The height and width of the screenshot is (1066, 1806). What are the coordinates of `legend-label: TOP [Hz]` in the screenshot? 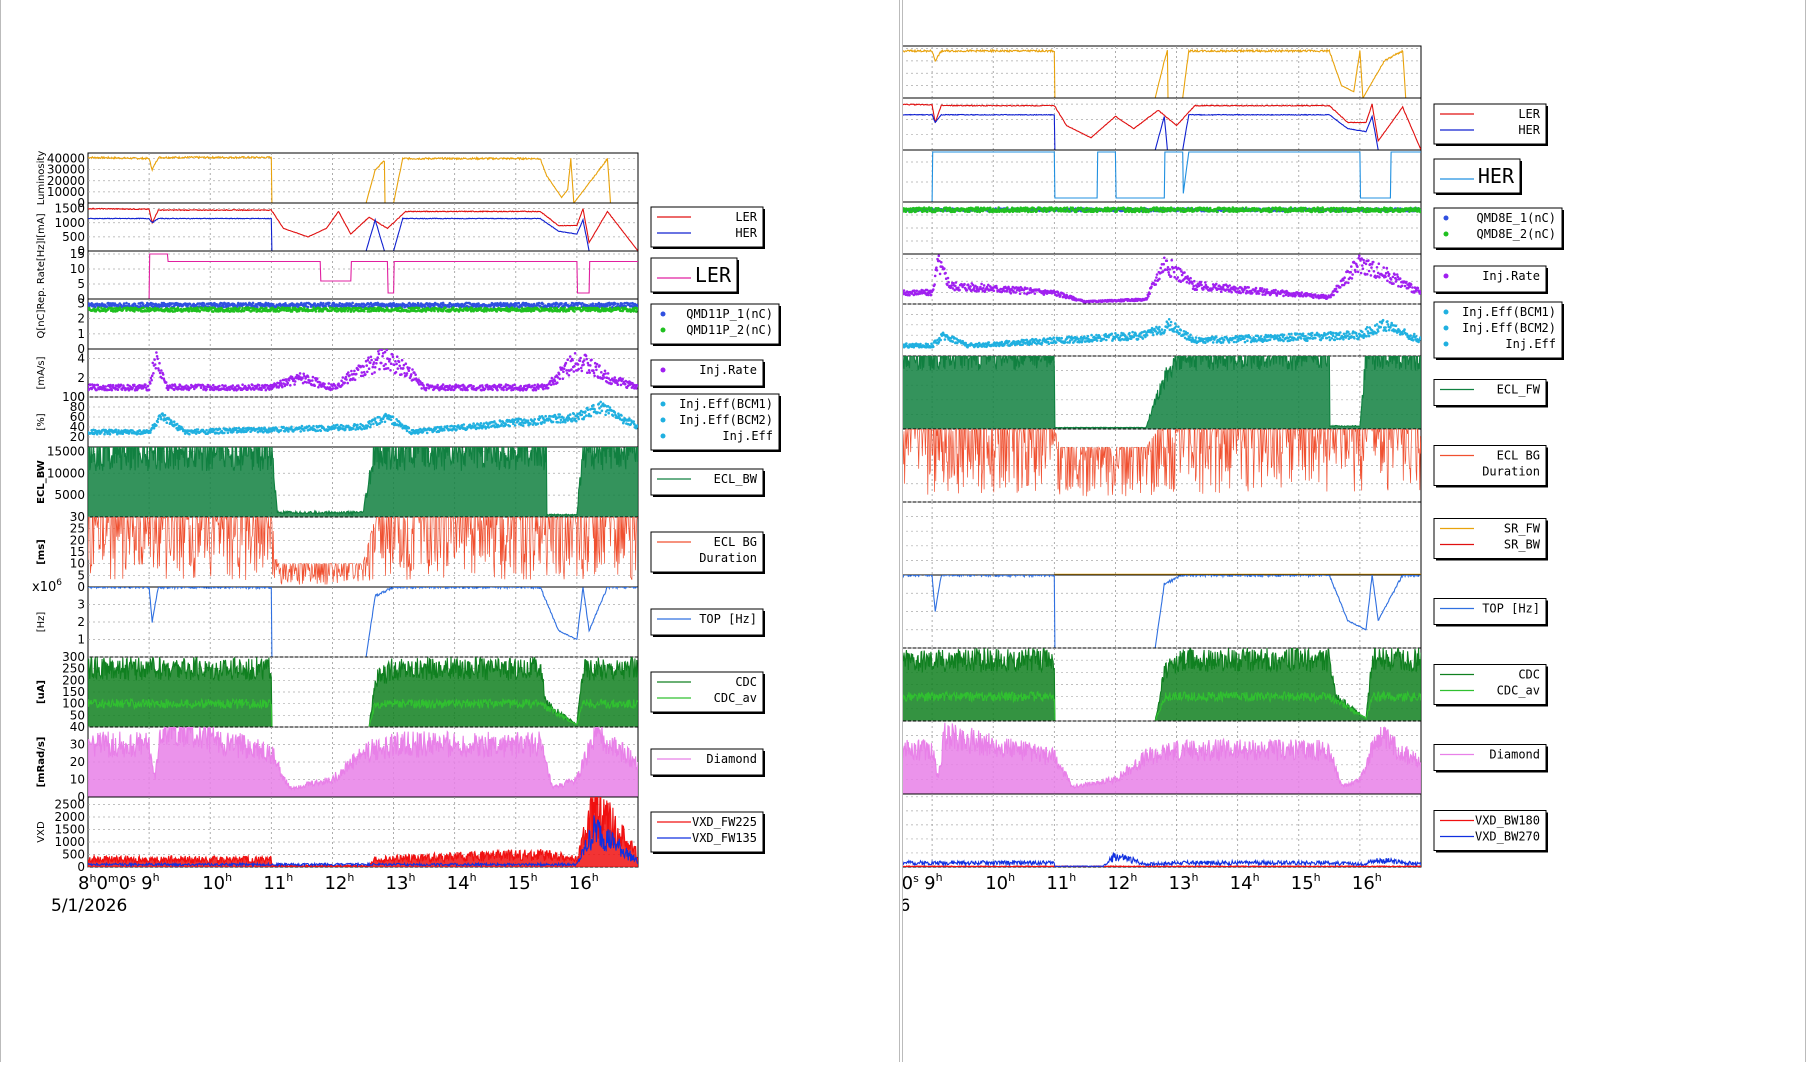 It's located at (728, 619).